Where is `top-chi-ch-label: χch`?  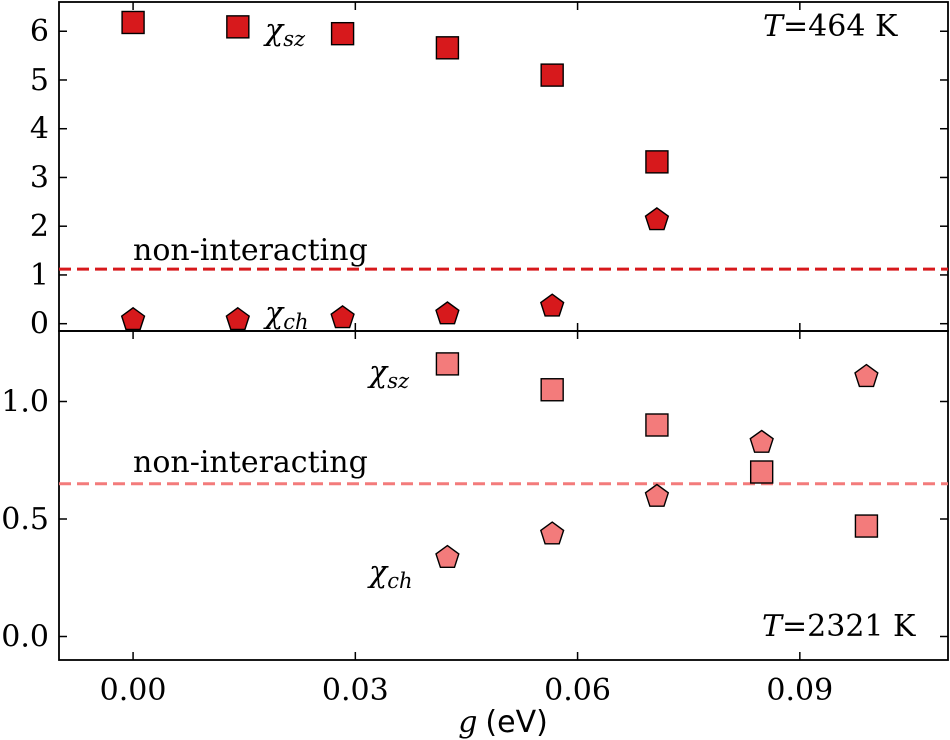 top-chi-ch-label: χch is located at coordinates (285, 315).